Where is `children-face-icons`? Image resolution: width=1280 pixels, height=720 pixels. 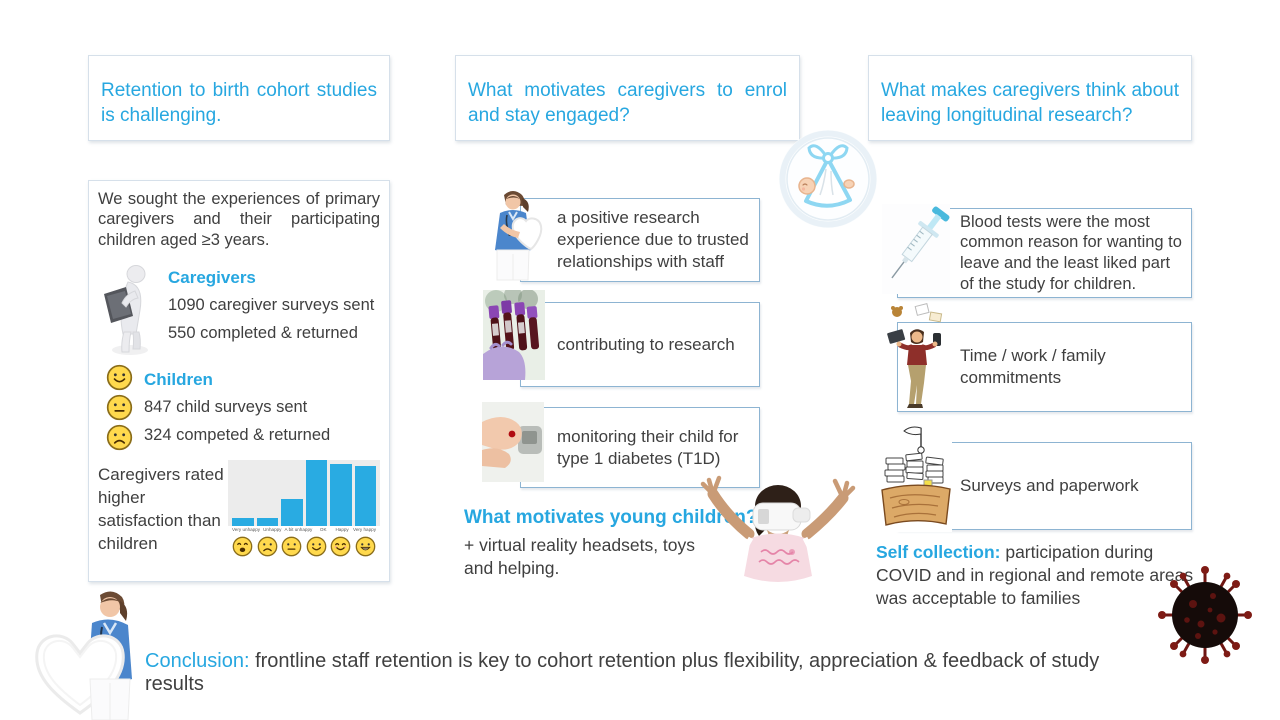 children-face-icons is located at coordinates (121, 409).